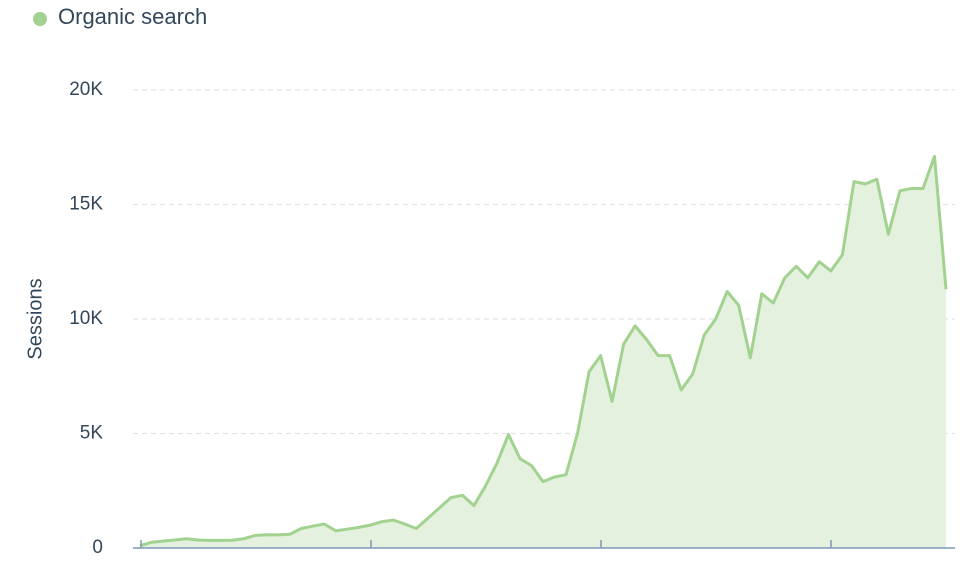 The image size is (976, 567). What do you see at coordinates (35, 318) in the screenshot?
I see `y-axis-label: Sessions` at bounding box center [35, 318].